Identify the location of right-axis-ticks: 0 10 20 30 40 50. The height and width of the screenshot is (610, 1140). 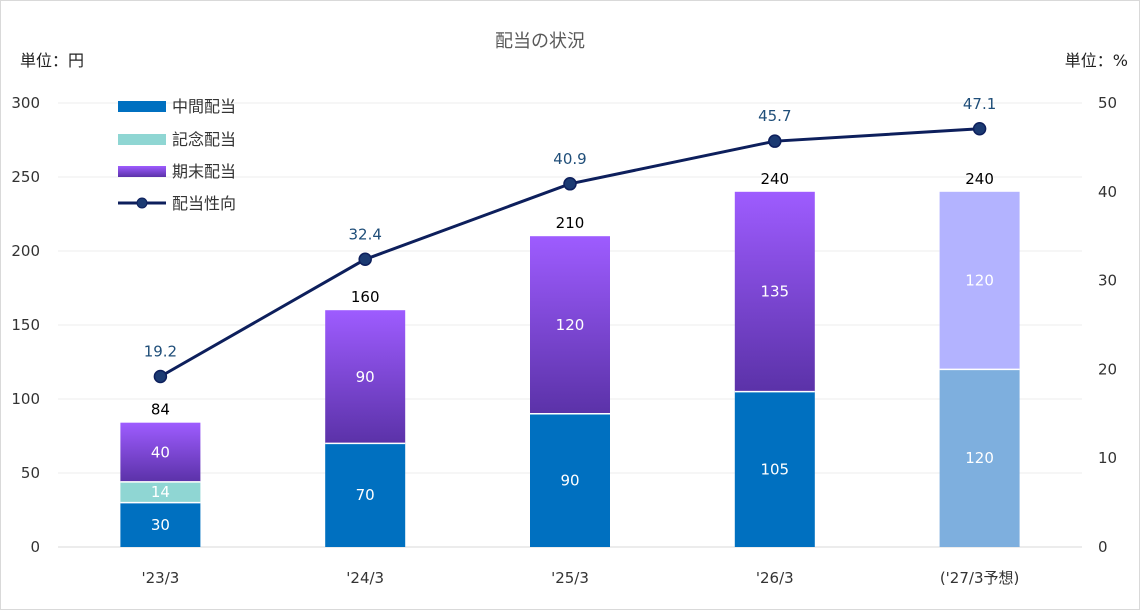
(1107, 325).